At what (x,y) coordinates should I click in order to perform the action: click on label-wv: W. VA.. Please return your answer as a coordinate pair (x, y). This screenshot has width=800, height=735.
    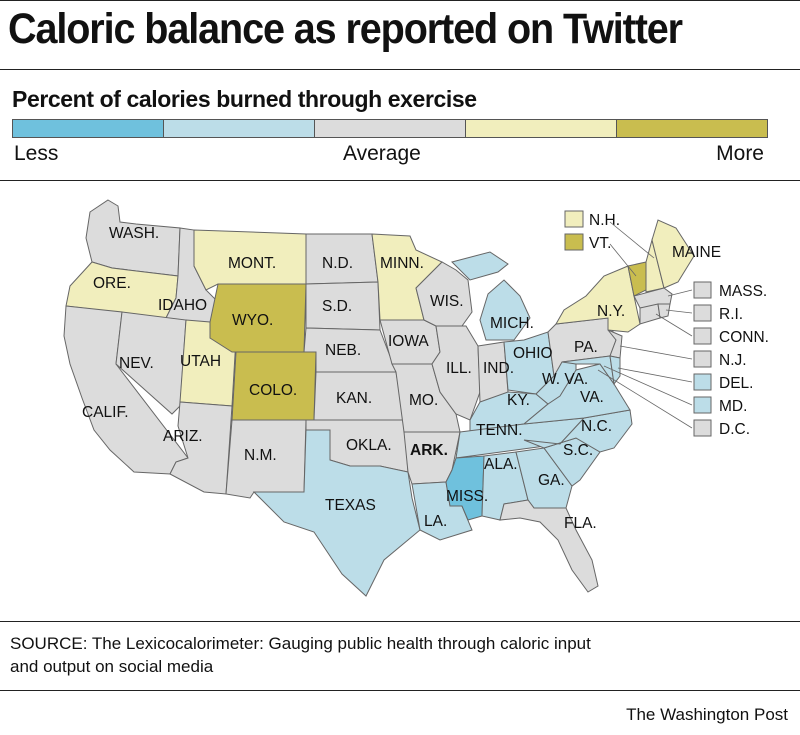
    Looking at the image, I should click on (565, 379).